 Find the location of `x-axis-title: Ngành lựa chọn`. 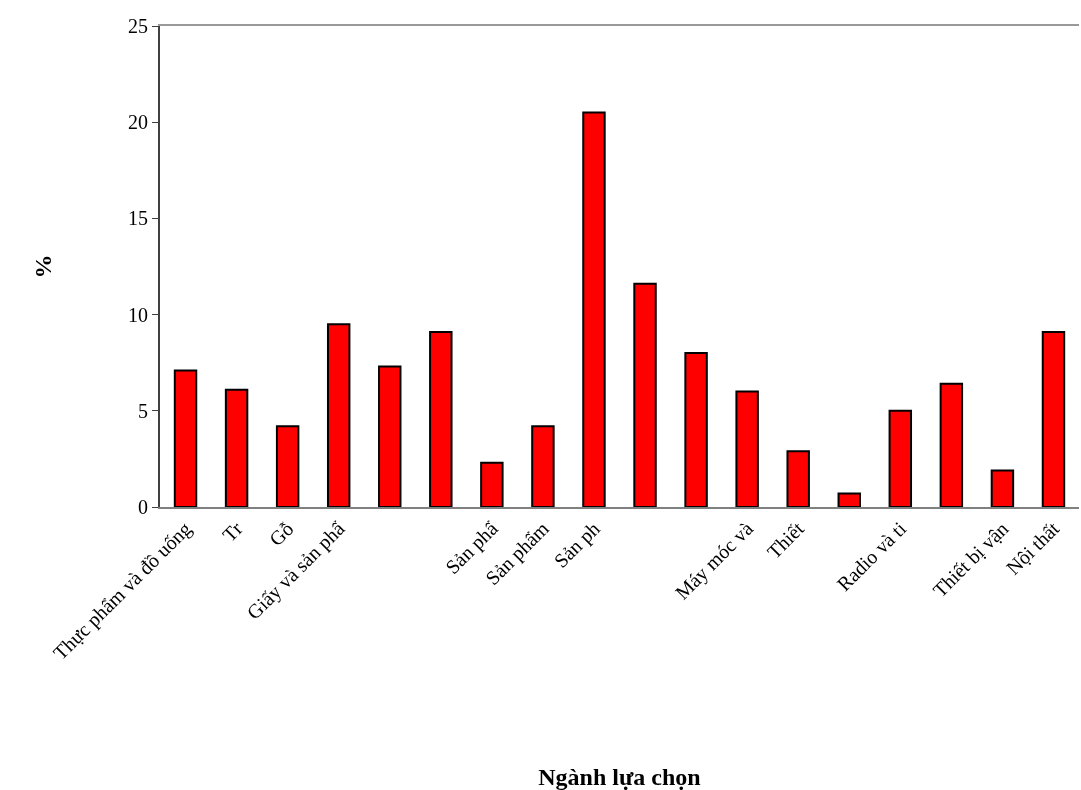

x-axis-title: Ngành lựa chọn is located at coordinates (619, 777).